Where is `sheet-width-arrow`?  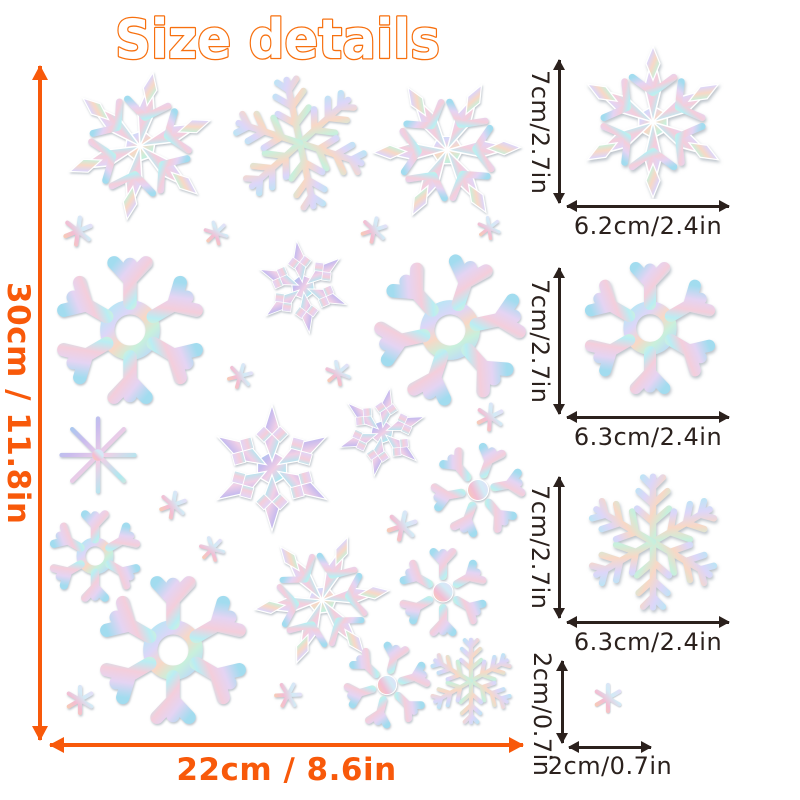 sheet-width-arrow is located at coordinates (286, 745).